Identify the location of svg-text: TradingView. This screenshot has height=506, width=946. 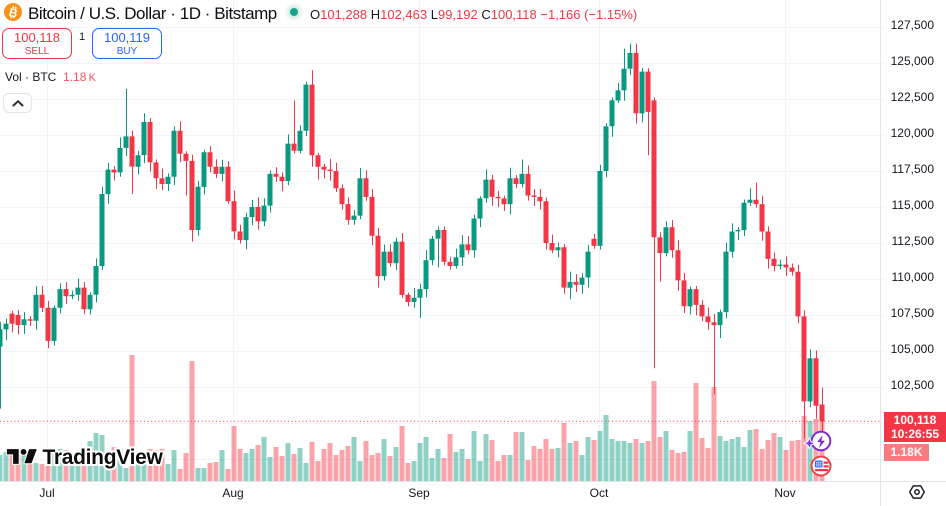
(103, 457).